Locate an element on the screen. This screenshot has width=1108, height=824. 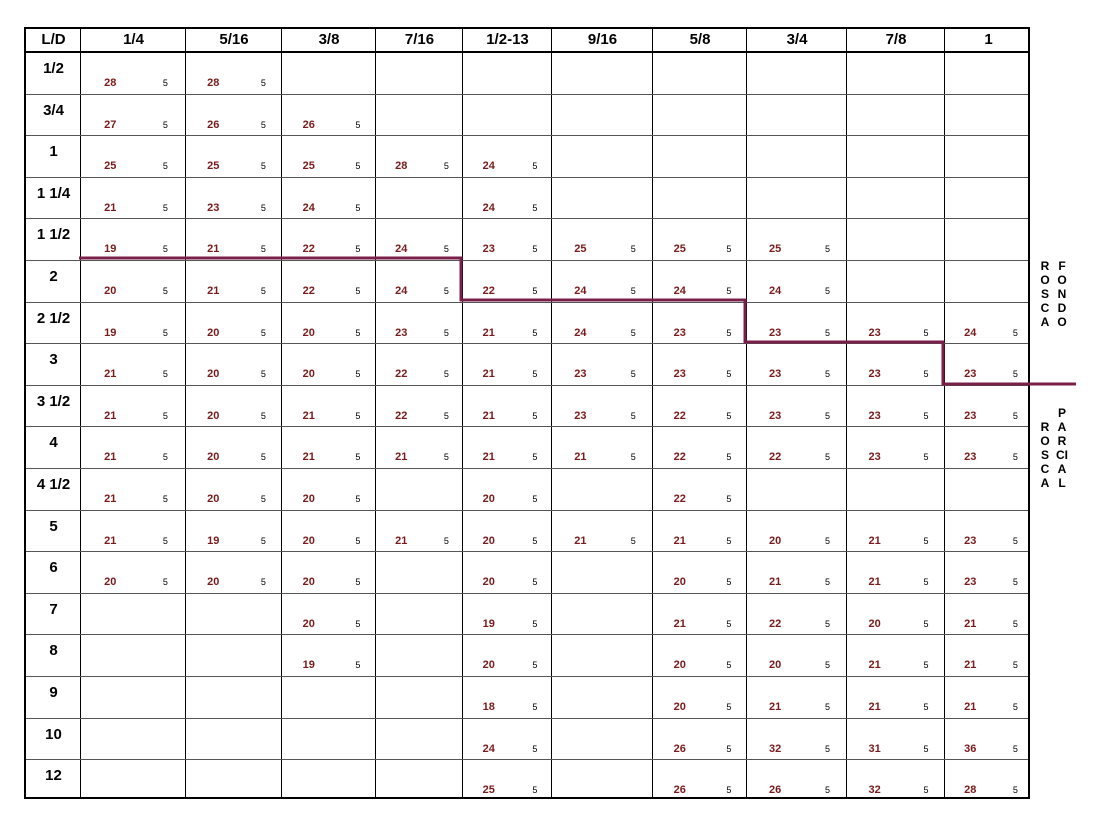
header-divider is located at coordinates (527, 52).